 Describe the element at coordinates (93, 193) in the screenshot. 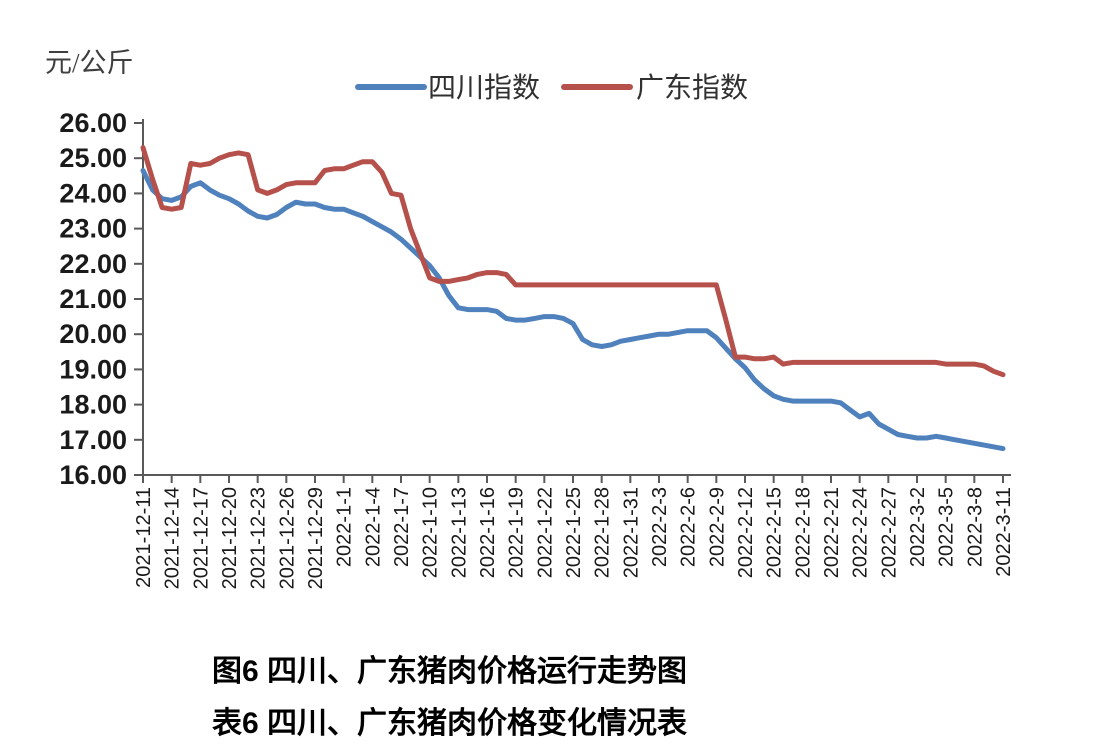

I see `y-tick-label: 24.00` at that location.